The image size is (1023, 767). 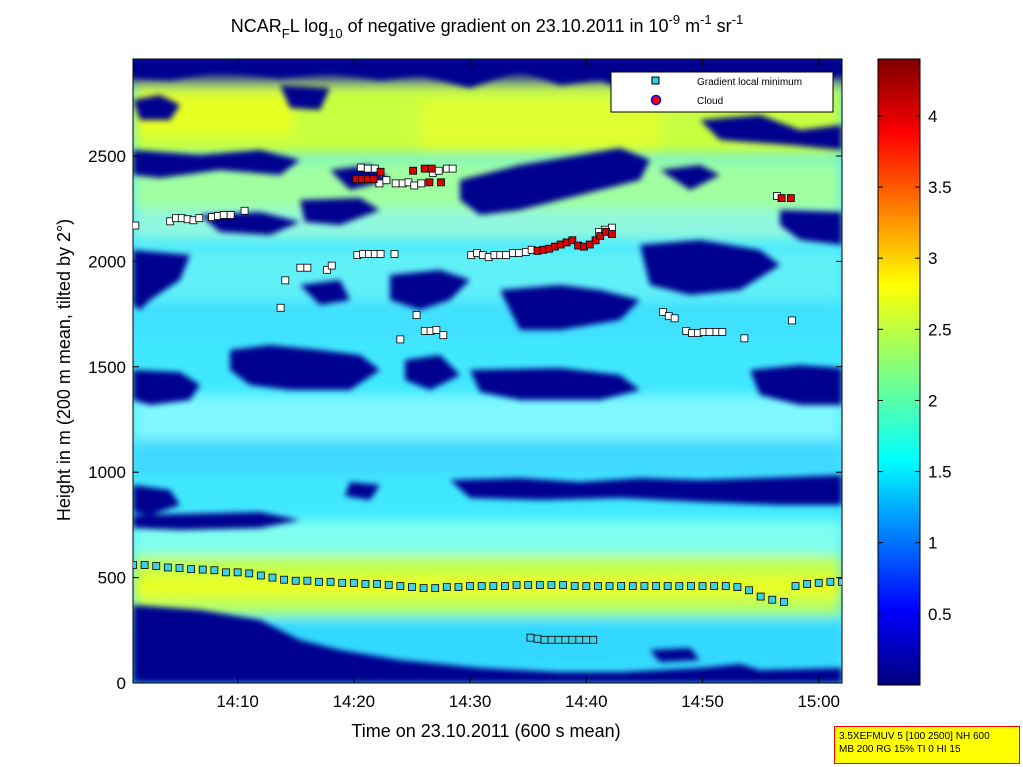 What do you see at coordinates (107, 261) in the screenshot?
I see `y-tick-label: 2000` at bounding box center [107, 261].